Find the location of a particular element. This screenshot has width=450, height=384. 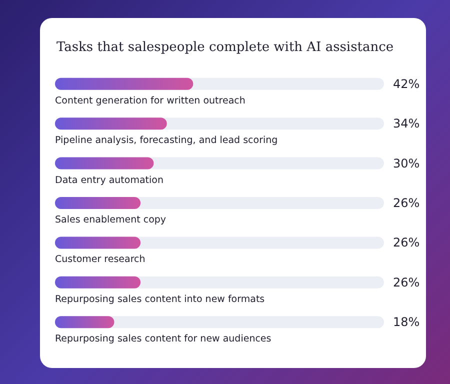

data-label: 34% is located at coordinates (406, 123).